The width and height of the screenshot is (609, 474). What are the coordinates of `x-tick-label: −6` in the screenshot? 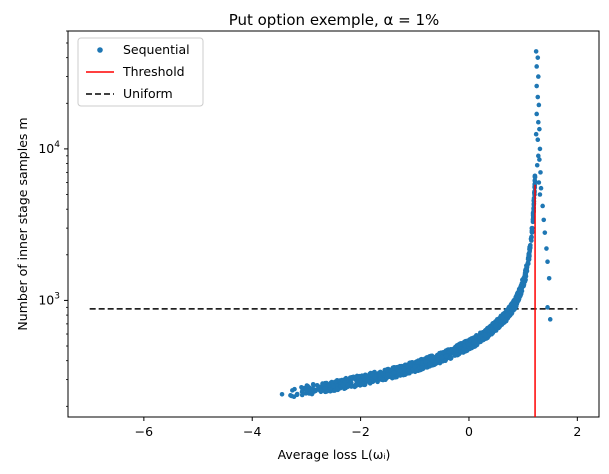 It's located at (144, 431).